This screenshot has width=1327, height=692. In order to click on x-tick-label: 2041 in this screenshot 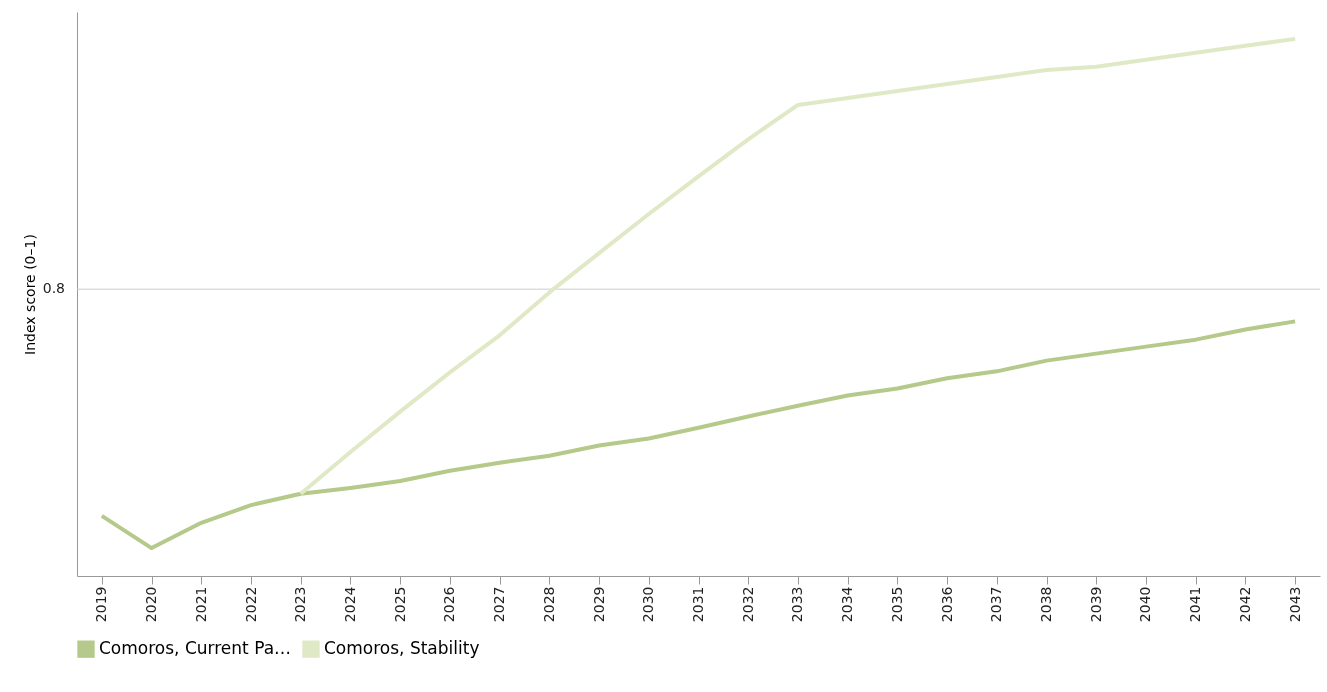, I will do `click(1195, 604)`.